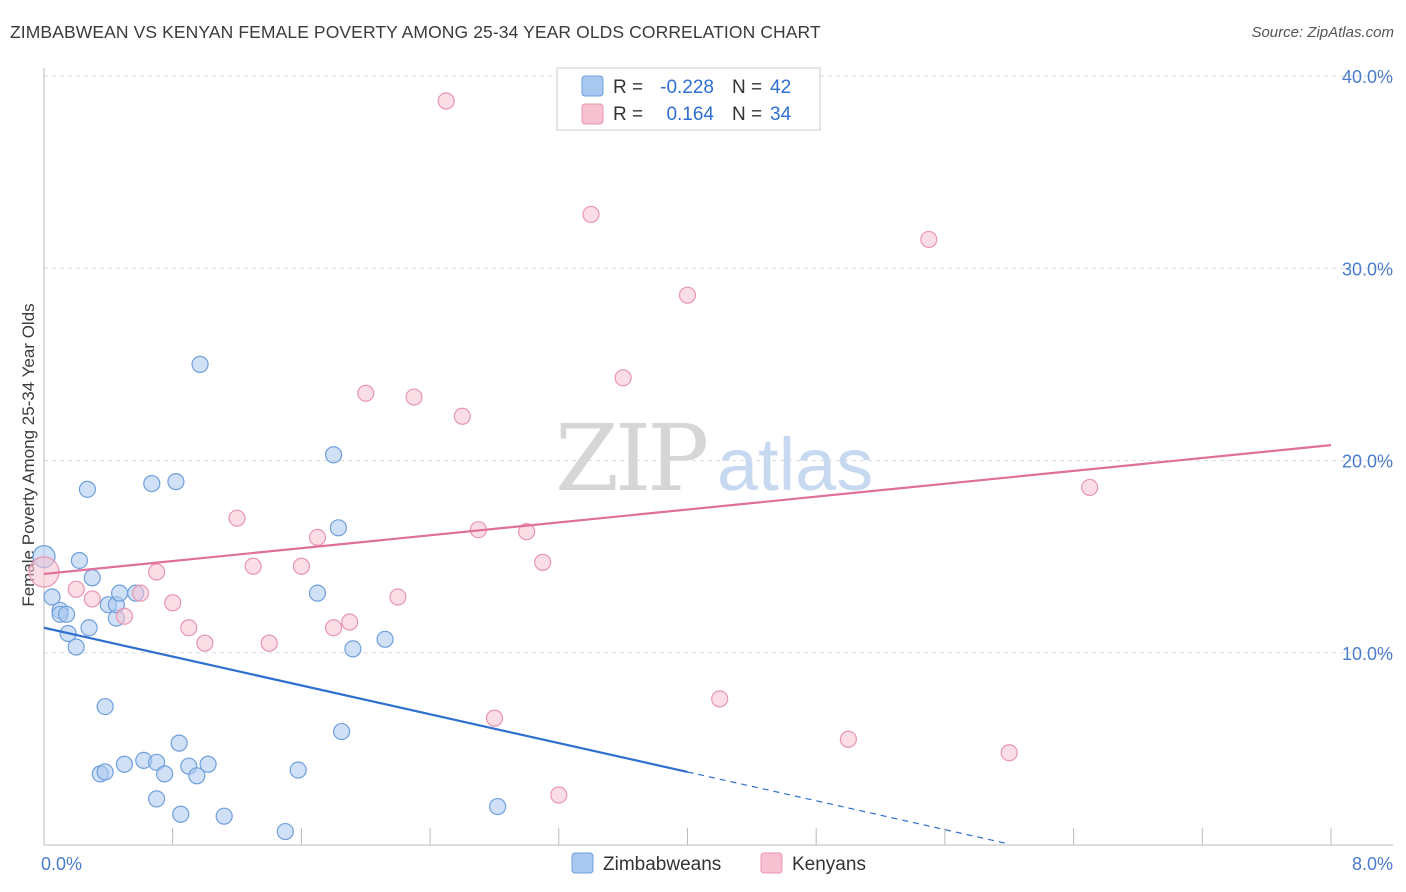 The width and height of the screenshot is (1406, 892). What do you see at coordinates (1367, 77) in the screenshot?
I see `y-tick-label-40: 40.0%` at bounding box center [1367, 77].